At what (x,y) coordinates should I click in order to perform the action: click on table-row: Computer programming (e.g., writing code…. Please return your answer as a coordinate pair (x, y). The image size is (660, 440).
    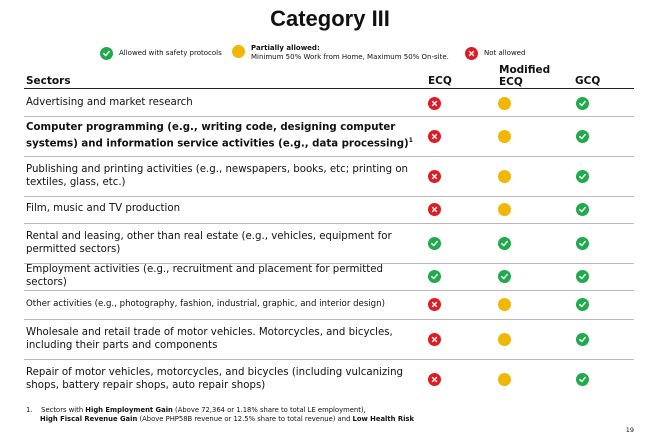
    Looking at the image, I should click on (330, 136).